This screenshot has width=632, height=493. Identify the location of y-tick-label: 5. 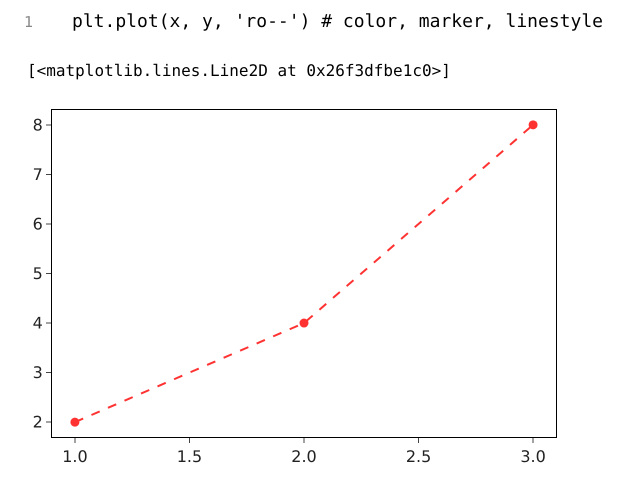
(37, 274).